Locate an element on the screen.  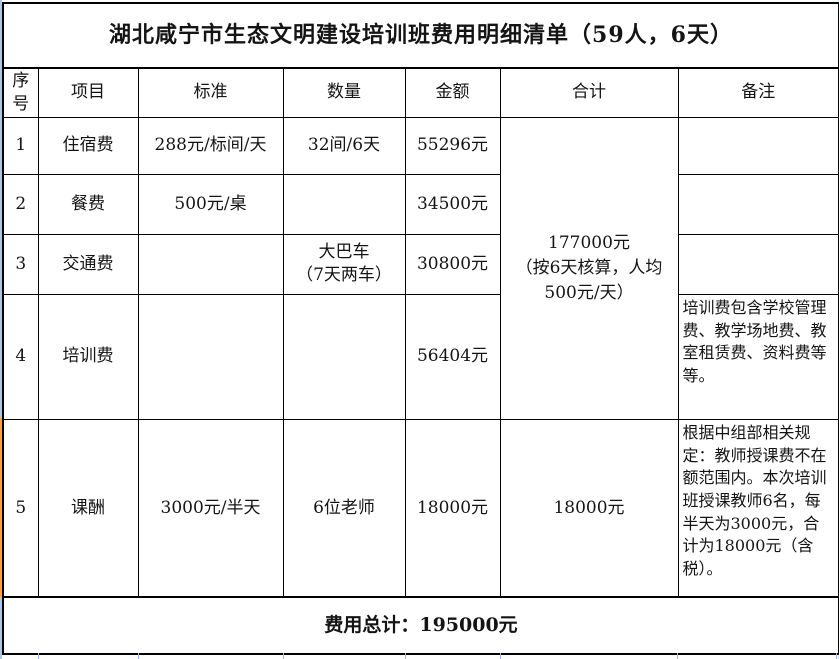
cell-subtotal-merged: 177000元 （按6天核算，人均 500元/天） is located at coordinates (589, 268).